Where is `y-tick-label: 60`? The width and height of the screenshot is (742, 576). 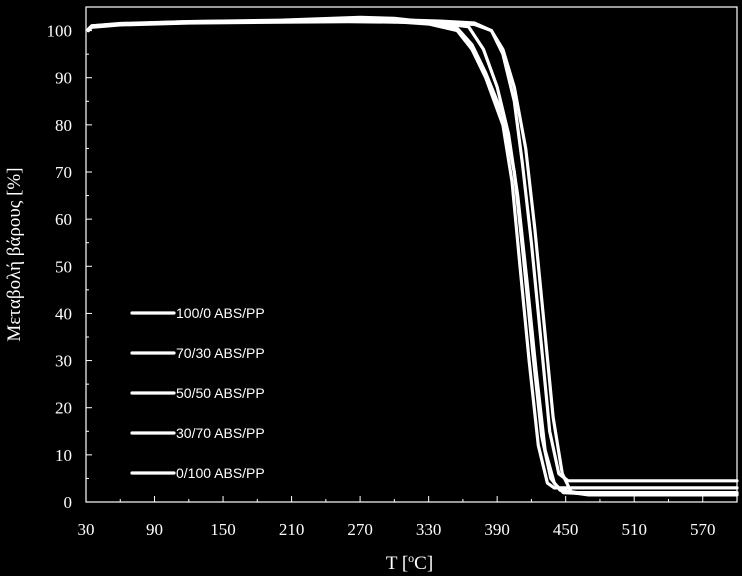 y-tick-label: 60 is located at coordinates (63, 219).